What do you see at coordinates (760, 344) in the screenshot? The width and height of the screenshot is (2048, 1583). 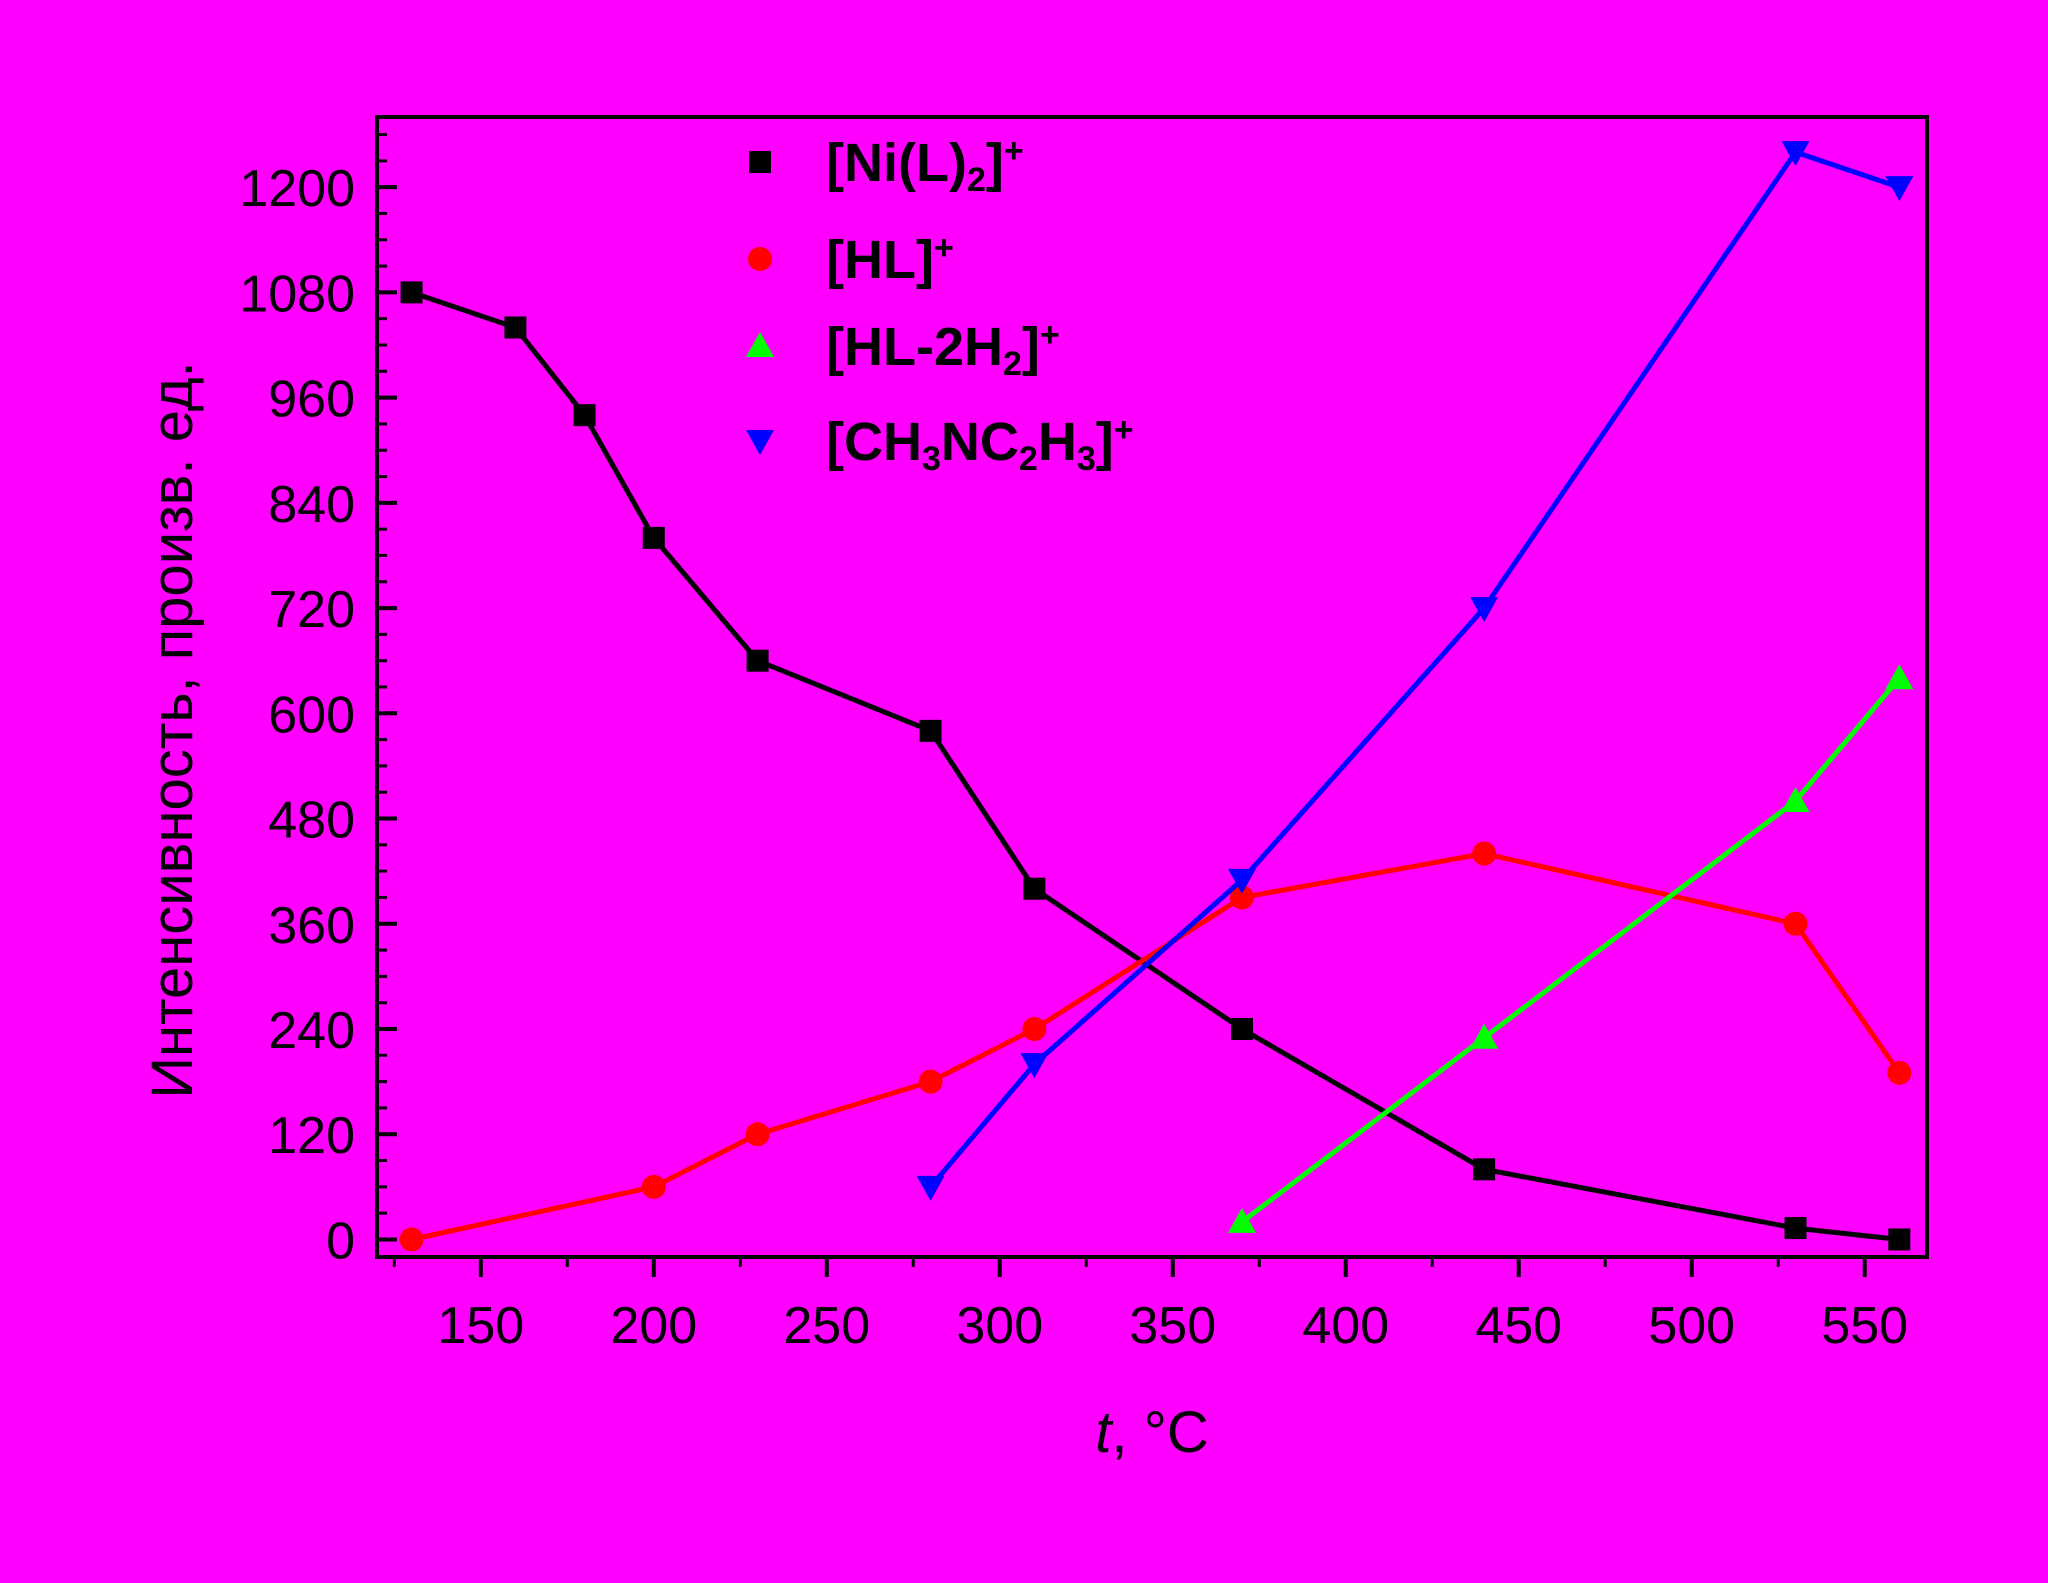 I see `legend-marker-hl2h2` at bounding box center [760, 344].